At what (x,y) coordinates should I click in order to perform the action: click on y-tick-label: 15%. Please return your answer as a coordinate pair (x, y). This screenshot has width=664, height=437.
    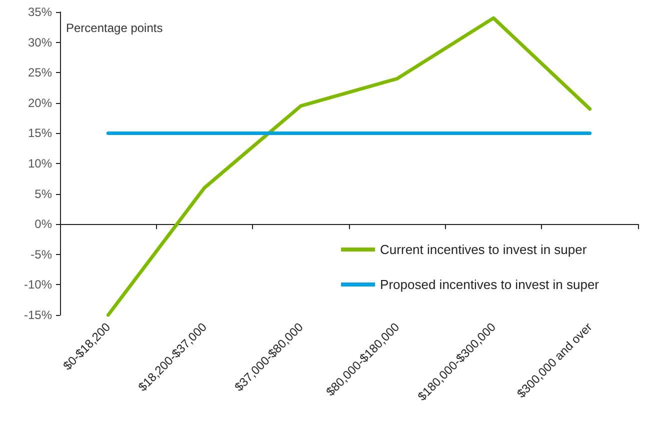
    Looking at the image, I should click on (40, 133).